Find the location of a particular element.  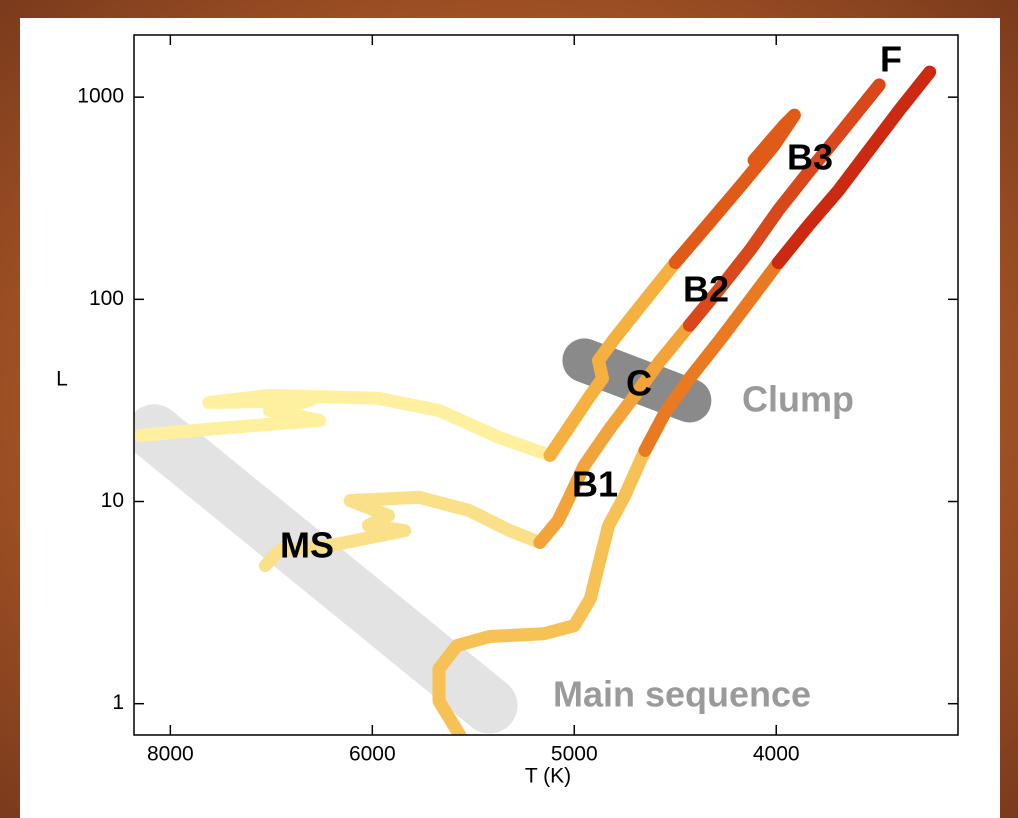

annotation: B1 is located at coordinates (595, 484).